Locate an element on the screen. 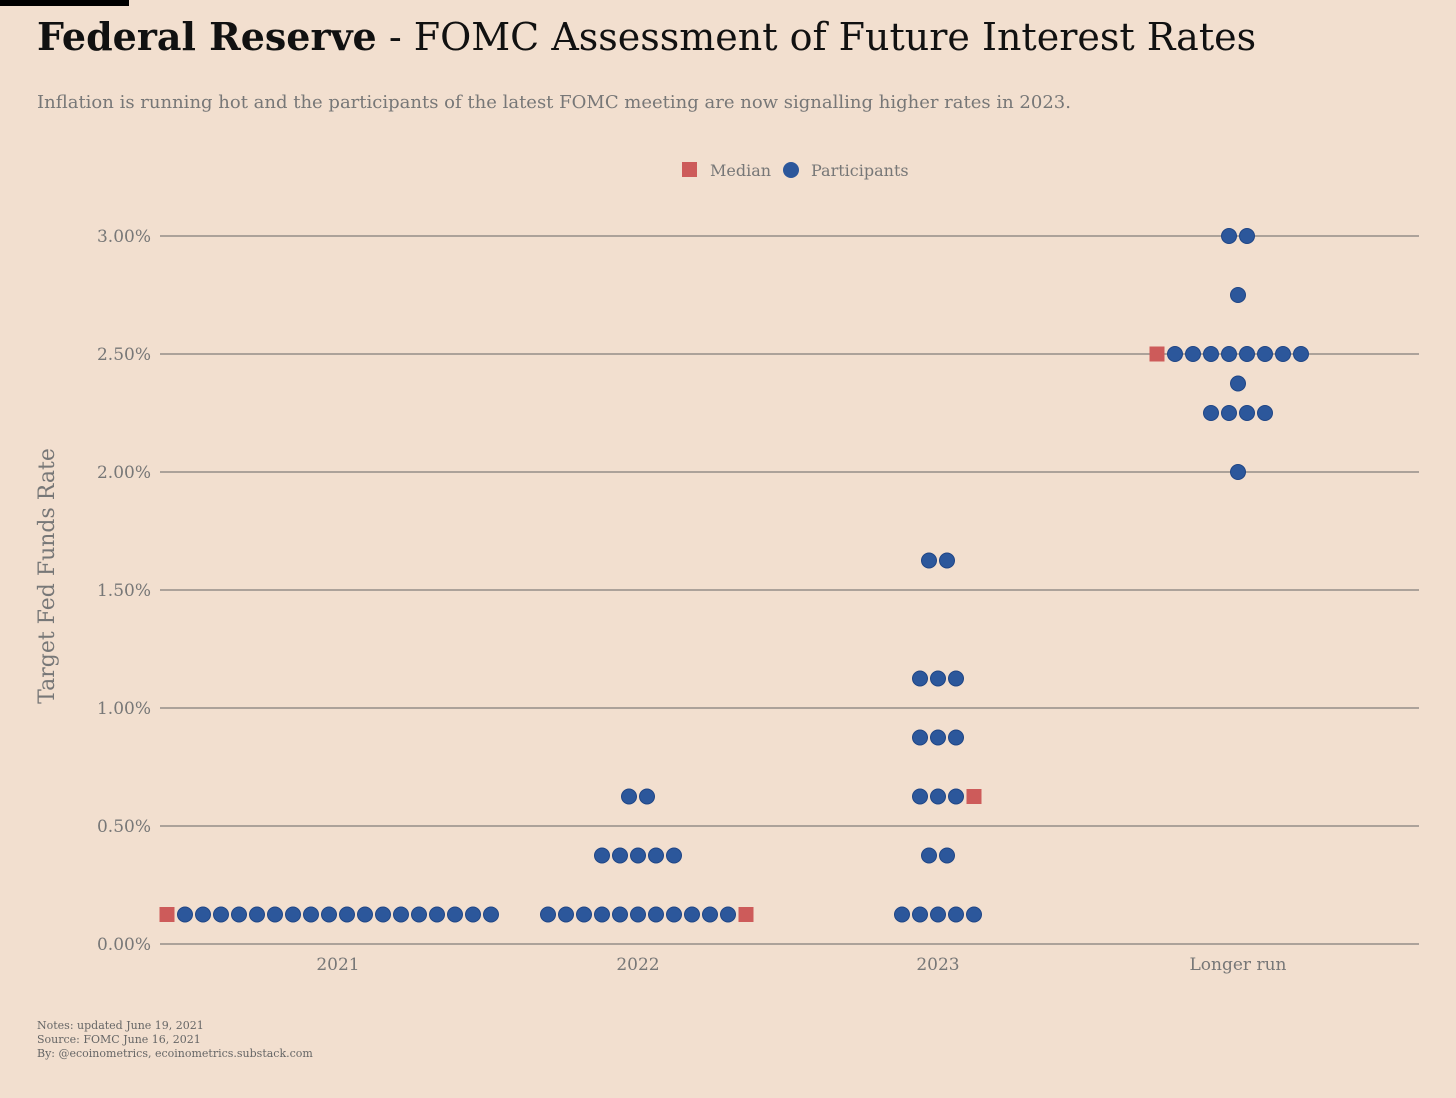  y-tick-label: 3.00% is located at coordinates (124, 237).